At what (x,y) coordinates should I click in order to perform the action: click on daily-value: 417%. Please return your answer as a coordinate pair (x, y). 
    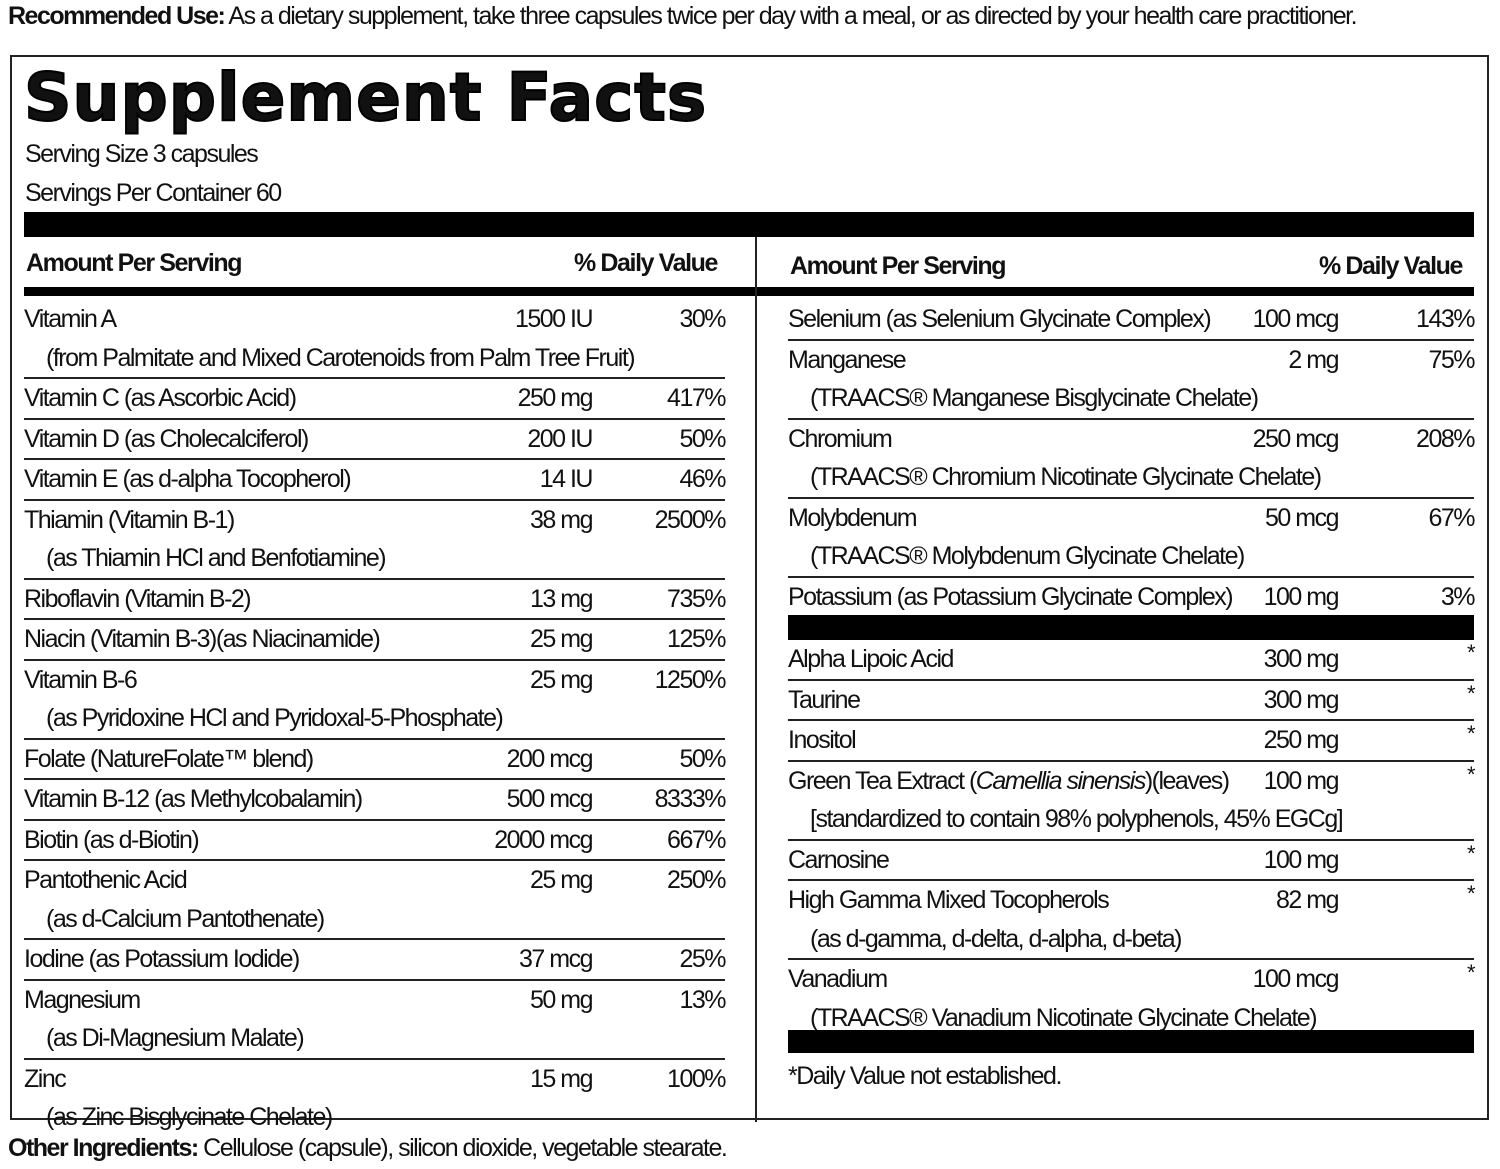
    Looking at the image, I should click on (696, 398).